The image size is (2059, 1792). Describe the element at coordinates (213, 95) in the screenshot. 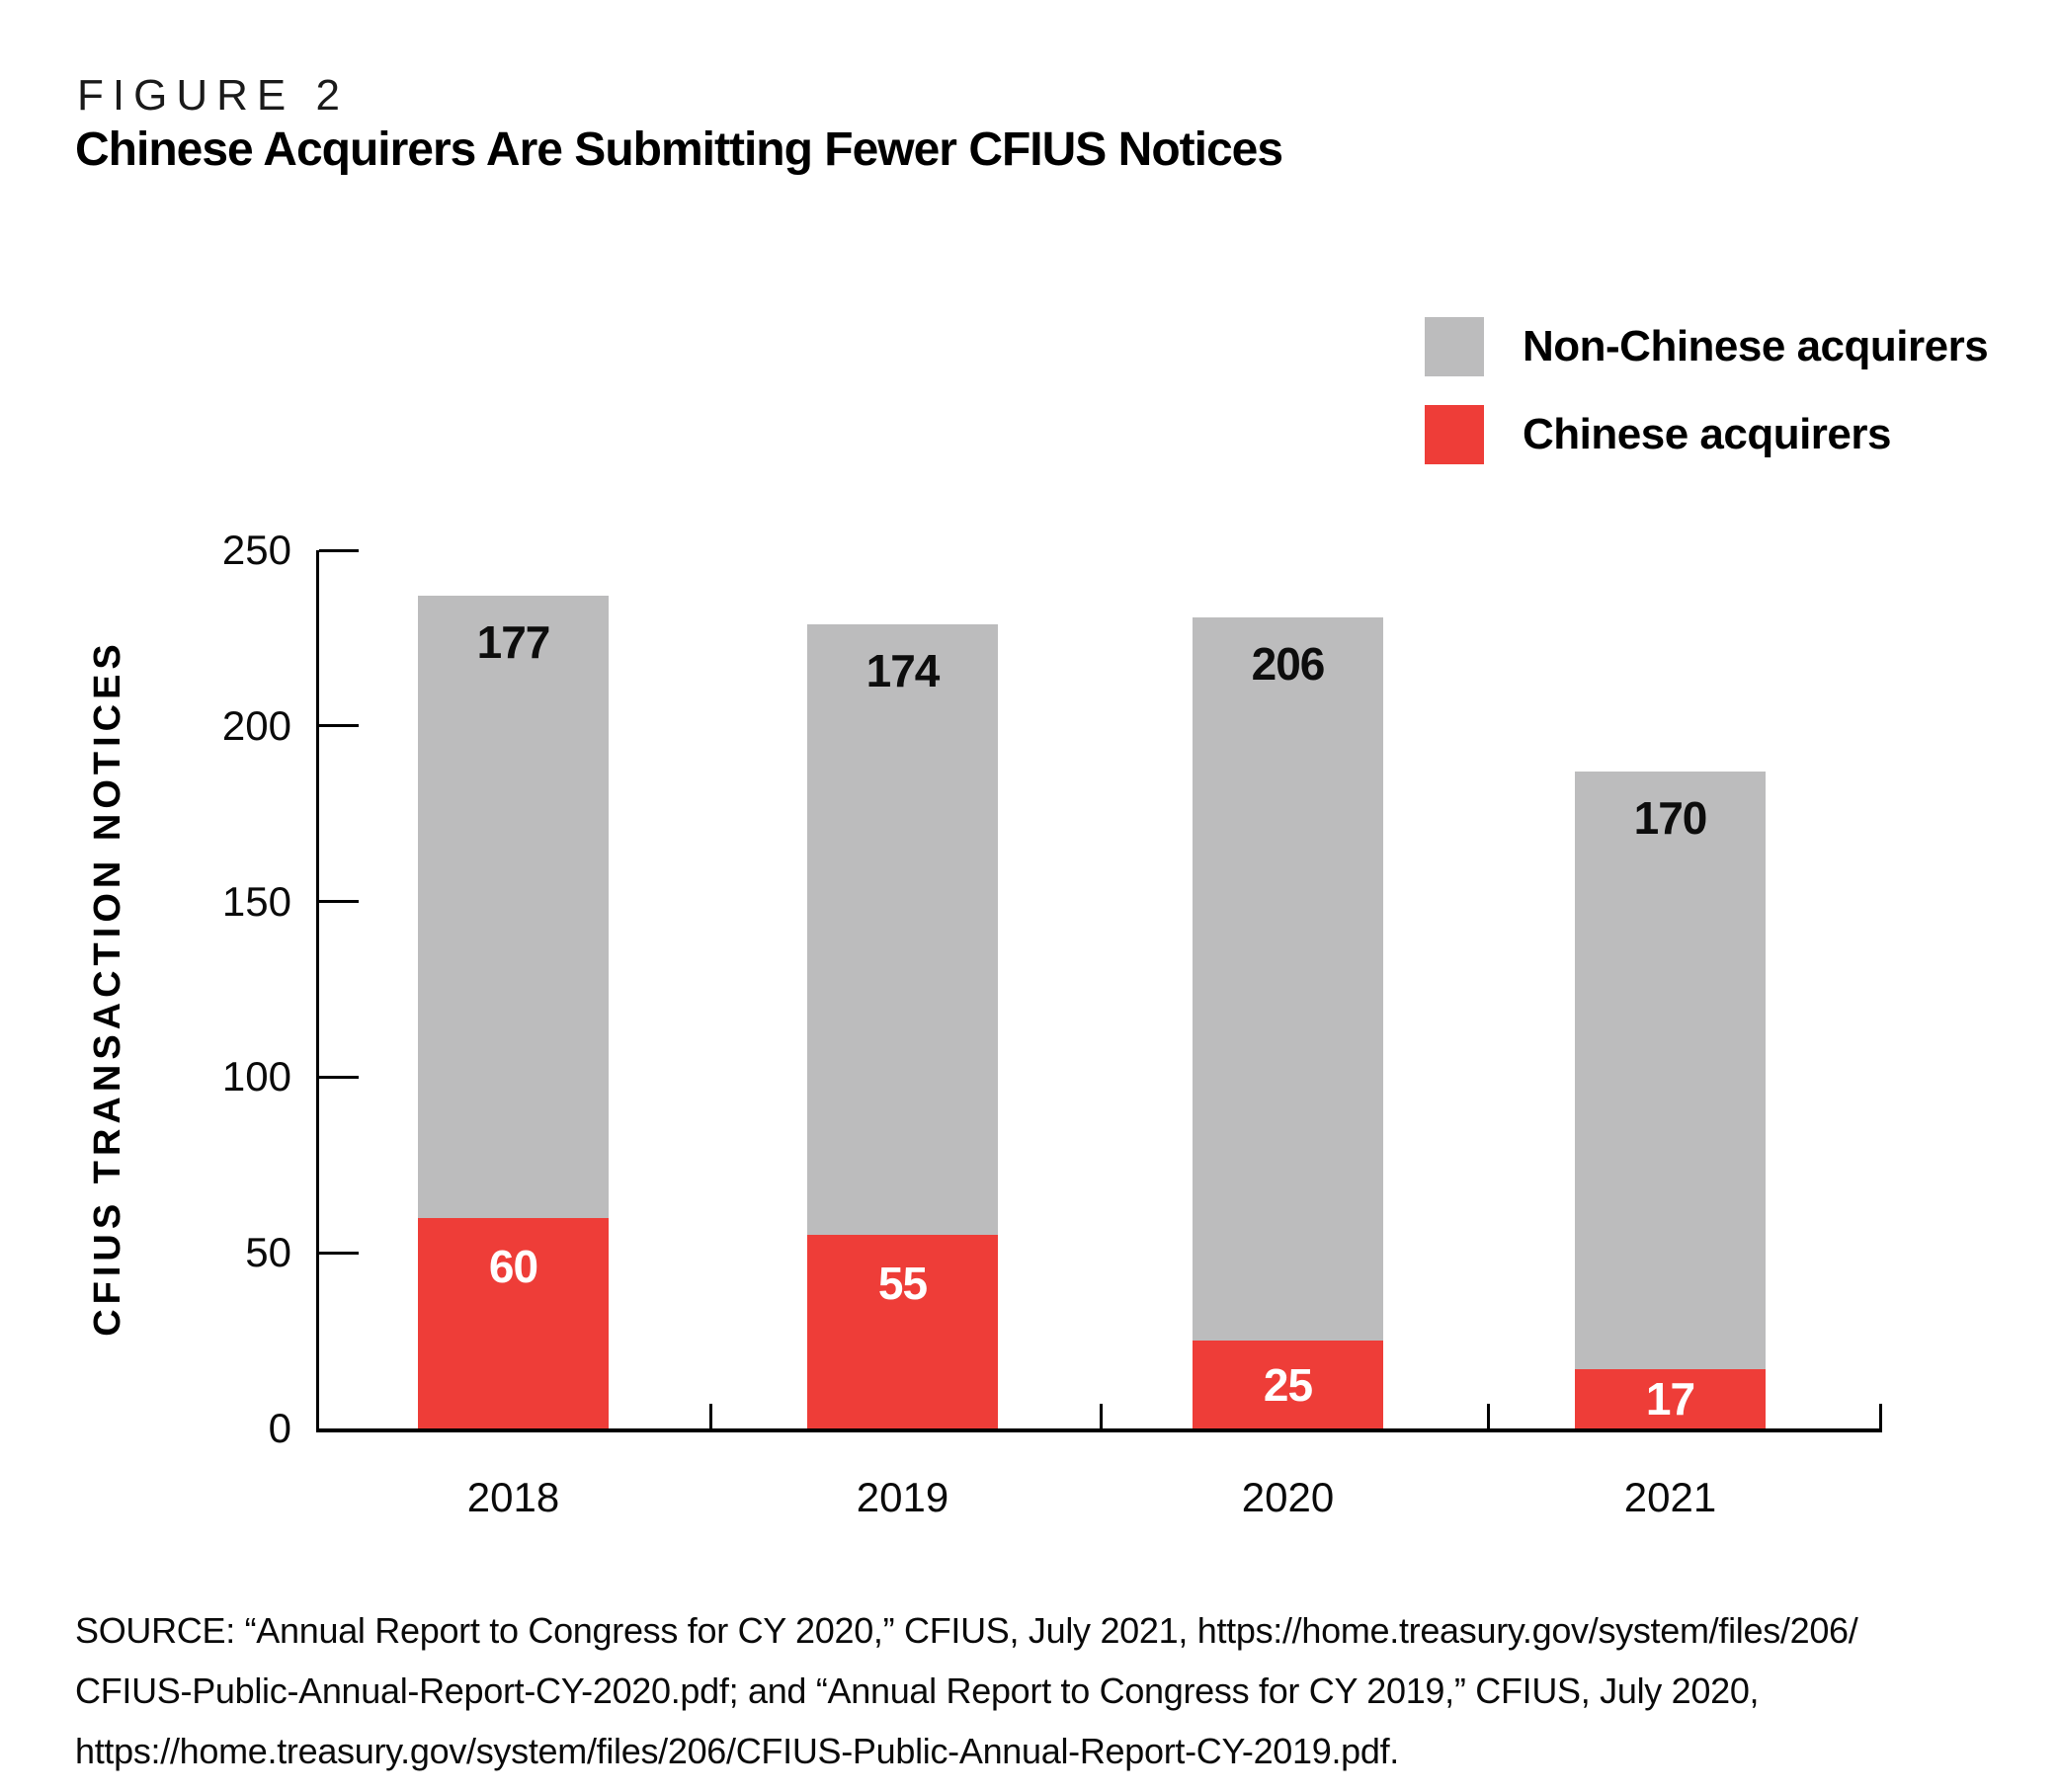

I see `figure-label: FIGURE 2` at that location.